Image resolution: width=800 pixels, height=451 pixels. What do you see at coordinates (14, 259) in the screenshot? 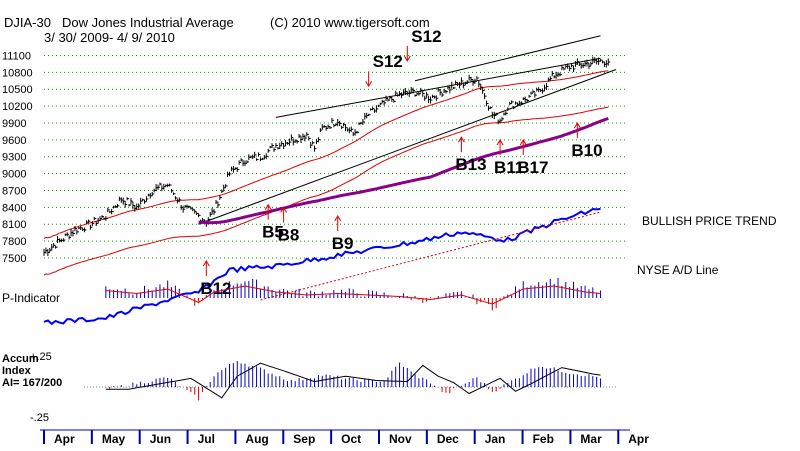
I see `y-tick-label: 7500` at bounding box center [14, 259].